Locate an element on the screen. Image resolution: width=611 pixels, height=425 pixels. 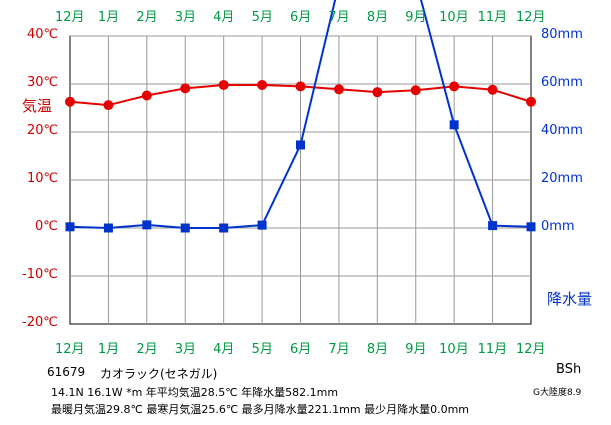
month-label-bottom: 9月 is located at coordinates (416, 349).